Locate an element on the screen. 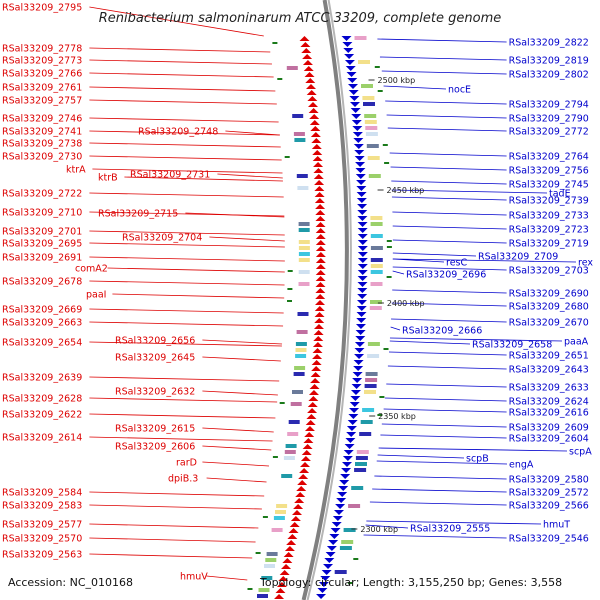  left-gene-label: RSal33209_2773 is located at coordinates (42, 61).